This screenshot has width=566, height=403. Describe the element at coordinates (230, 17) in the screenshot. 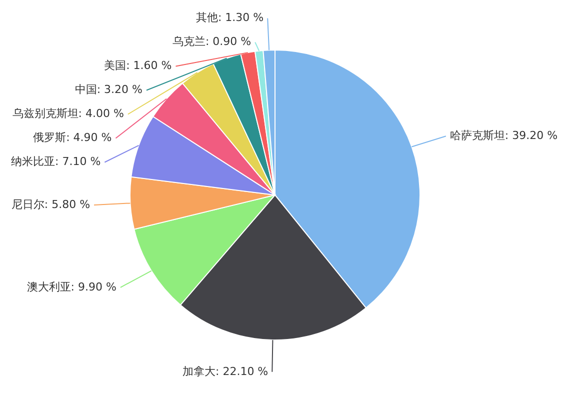

I see `slice-label: 其他: 1.30 %` at that location.